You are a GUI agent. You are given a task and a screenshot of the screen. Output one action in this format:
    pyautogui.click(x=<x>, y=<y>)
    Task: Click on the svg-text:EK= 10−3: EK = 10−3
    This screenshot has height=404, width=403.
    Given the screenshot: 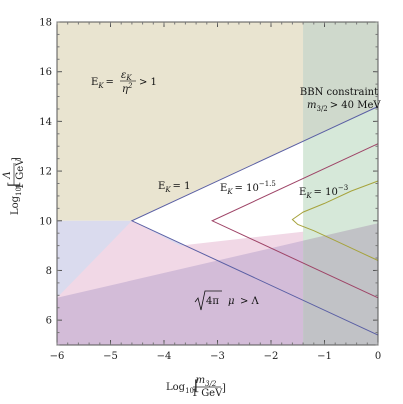 What is the action you would take?
    pyautogui.click(x=323, y=192)
    